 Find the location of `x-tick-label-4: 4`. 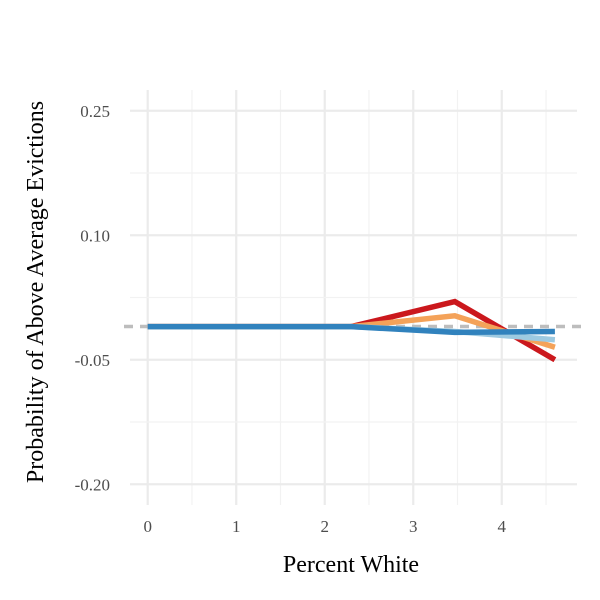

x-tick-label-4: 4 is located at coordinates (502, 526).